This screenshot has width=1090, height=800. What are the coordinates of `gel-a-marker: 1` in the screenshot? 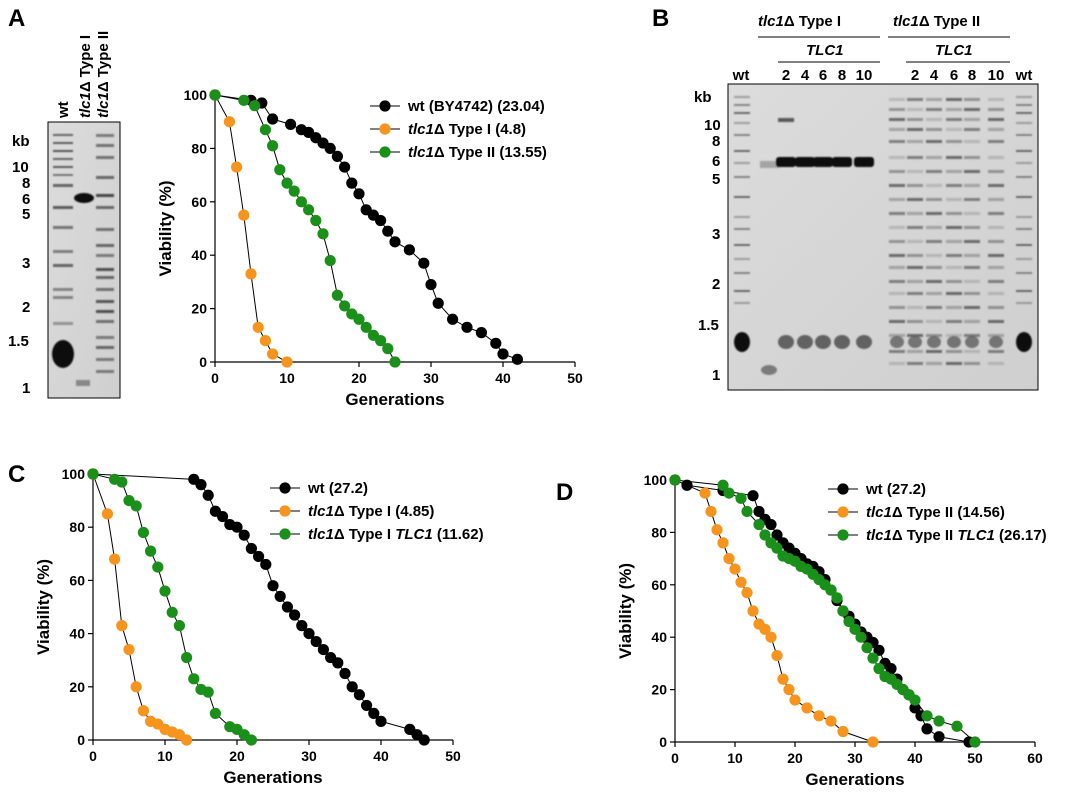 It's located at (26, 388).